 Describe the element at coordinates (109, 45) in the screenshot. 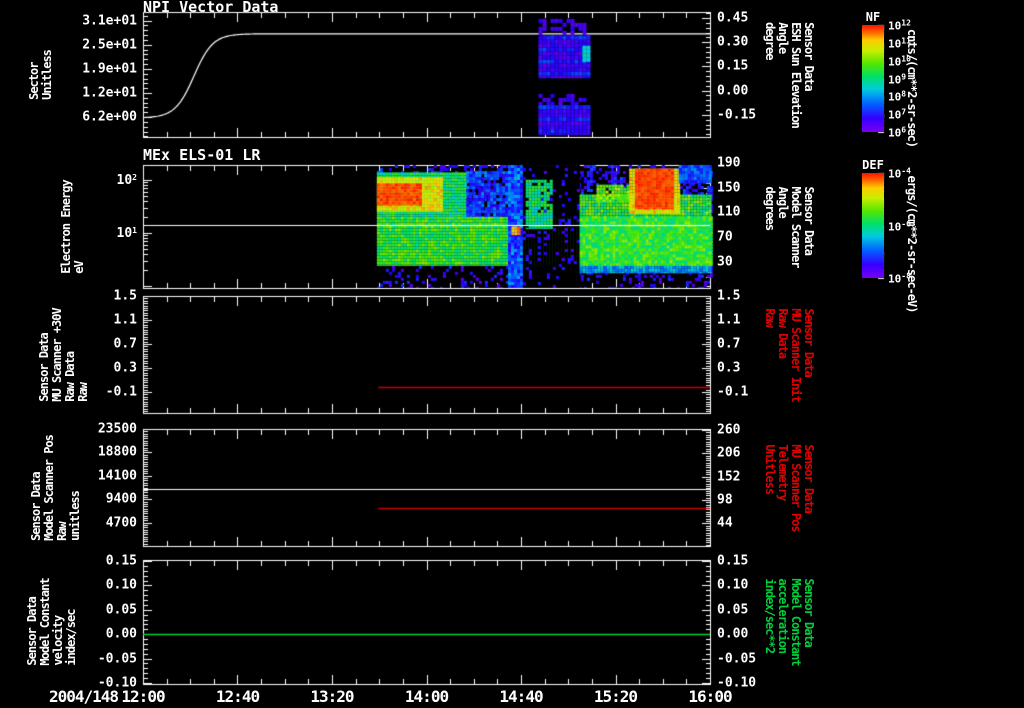

I see `y-tick-label: 2.5e+01` at that location.